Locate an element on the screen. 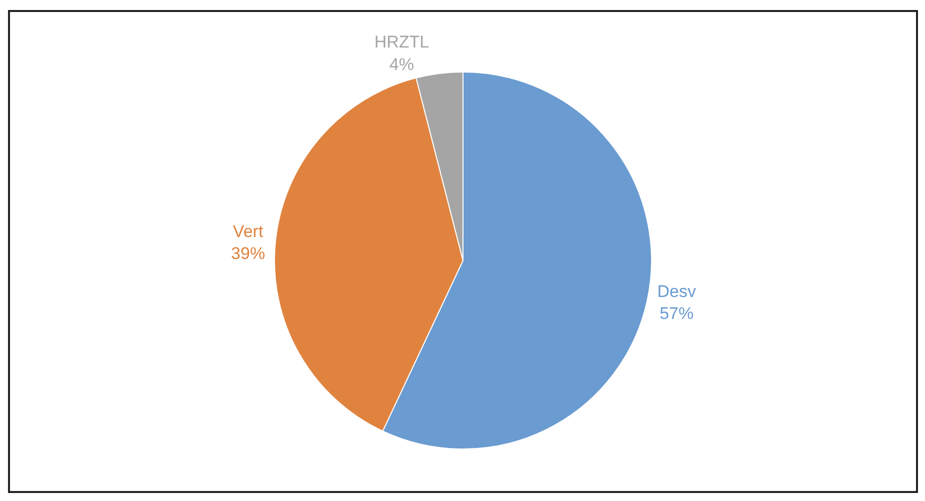 This screenshot has width=925, height=501. slice-label: HRZTL is located at coordinates (402, 42).